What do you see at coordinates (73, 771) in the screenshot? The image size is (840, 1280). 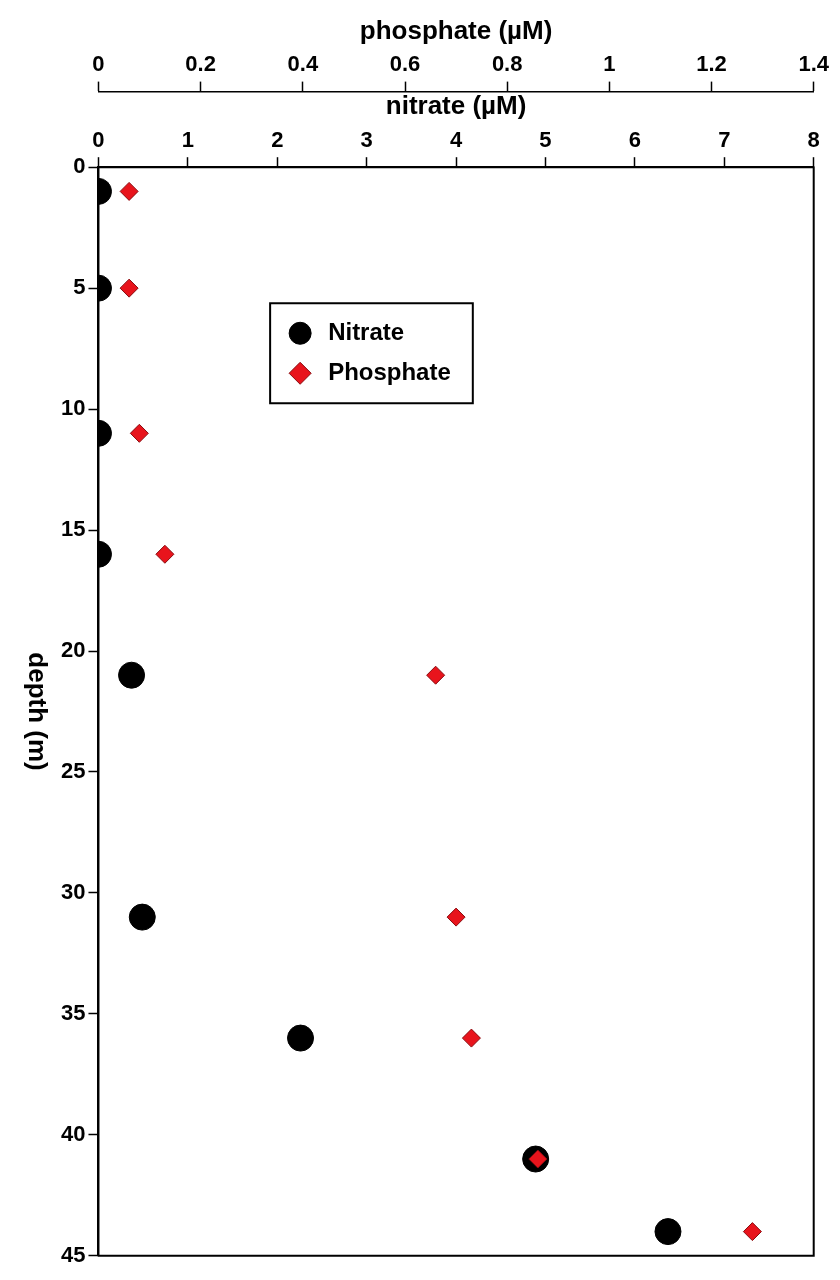 I see `y-tick-label: 25` at bounding box center [73, 771].